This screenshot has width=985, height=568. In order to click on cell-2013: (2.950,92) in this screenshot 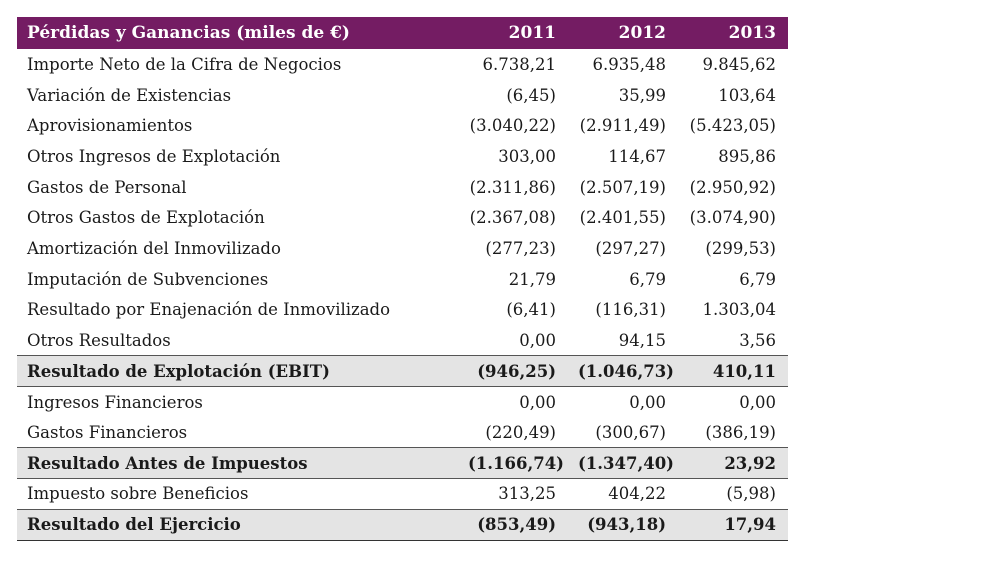, I will do `click(732, 187)`.